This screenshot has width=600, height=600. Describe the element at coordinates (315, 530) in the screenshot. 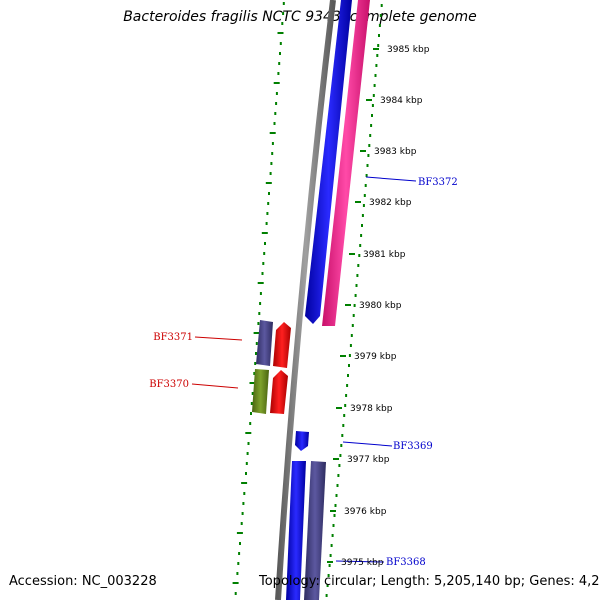

I see `gene-feature-BF3368` at that location.